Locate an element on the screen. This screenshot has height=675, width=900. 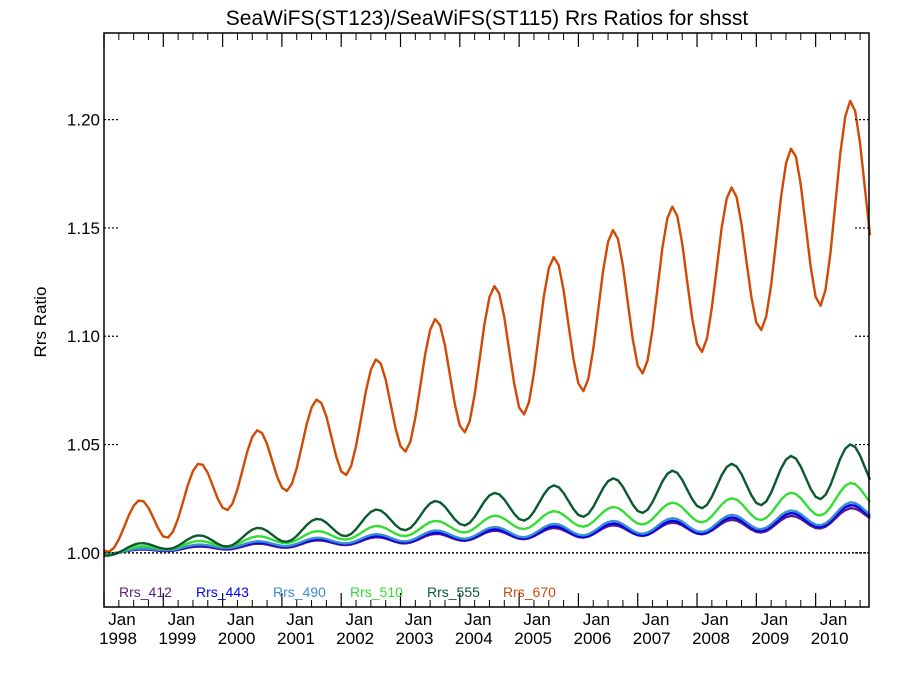
x-tick-year-label: 2005 is located at coordinates (533, 638).